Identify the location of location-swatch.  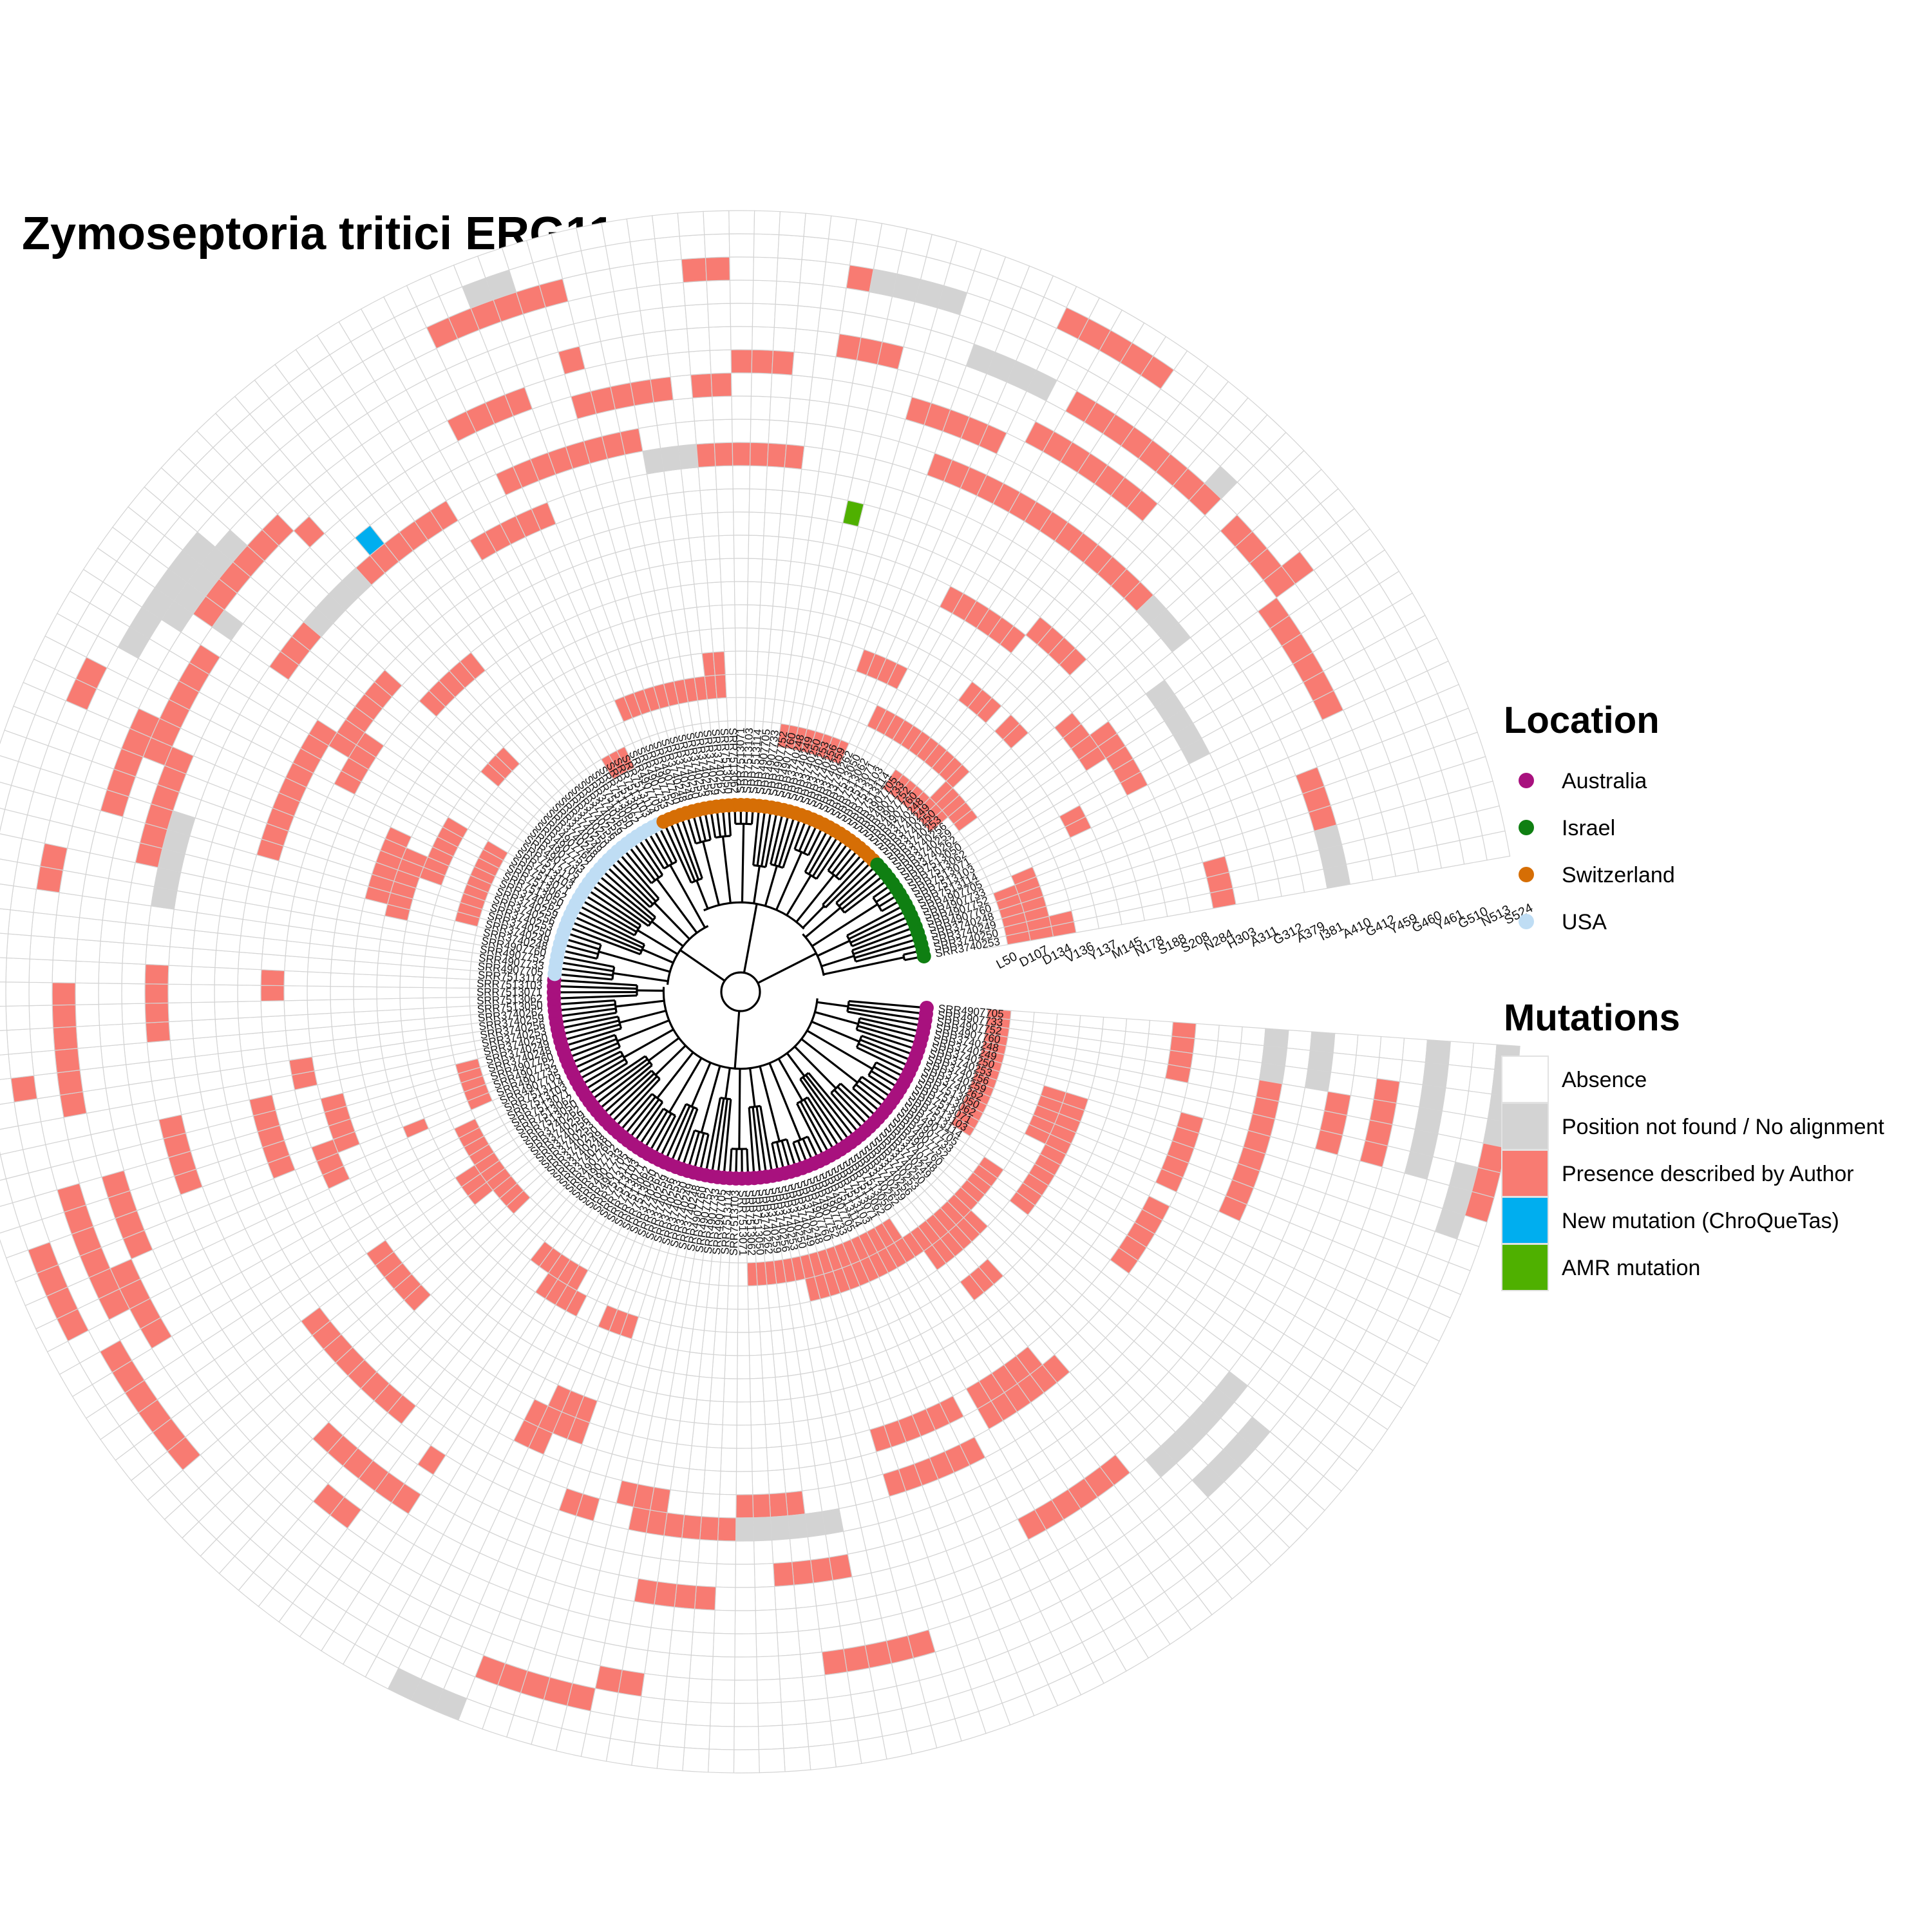
(1527, 921).